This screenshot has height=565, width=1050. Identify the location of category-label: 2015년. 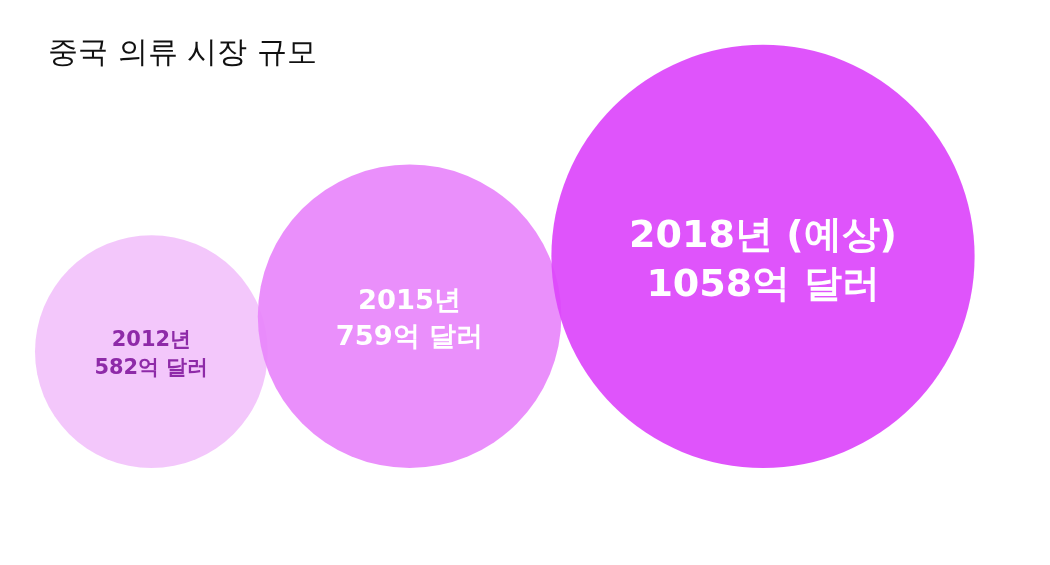
(410, 300).